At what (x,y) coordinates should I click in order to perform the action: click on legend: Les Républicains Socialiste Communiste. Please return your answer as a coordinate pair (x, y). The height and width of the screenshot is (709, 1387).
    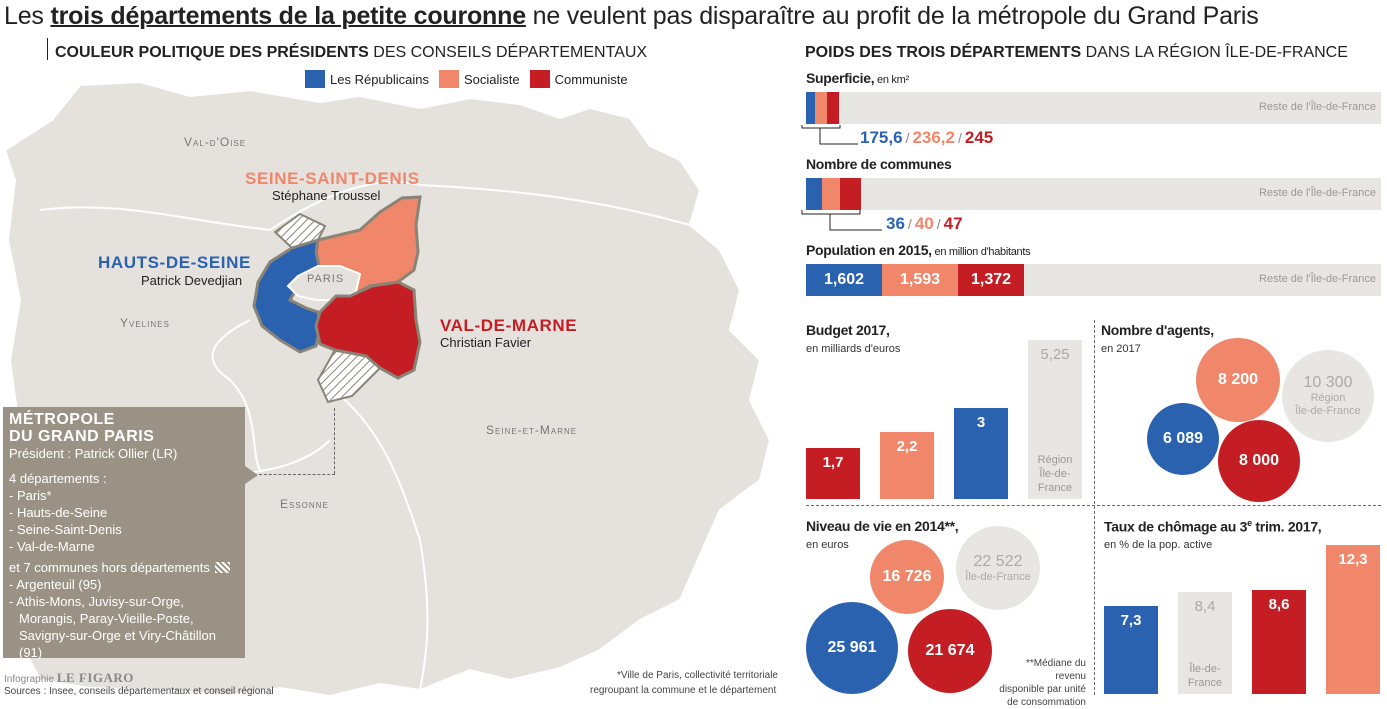
    Looking at the image, I should click on (466, 79).